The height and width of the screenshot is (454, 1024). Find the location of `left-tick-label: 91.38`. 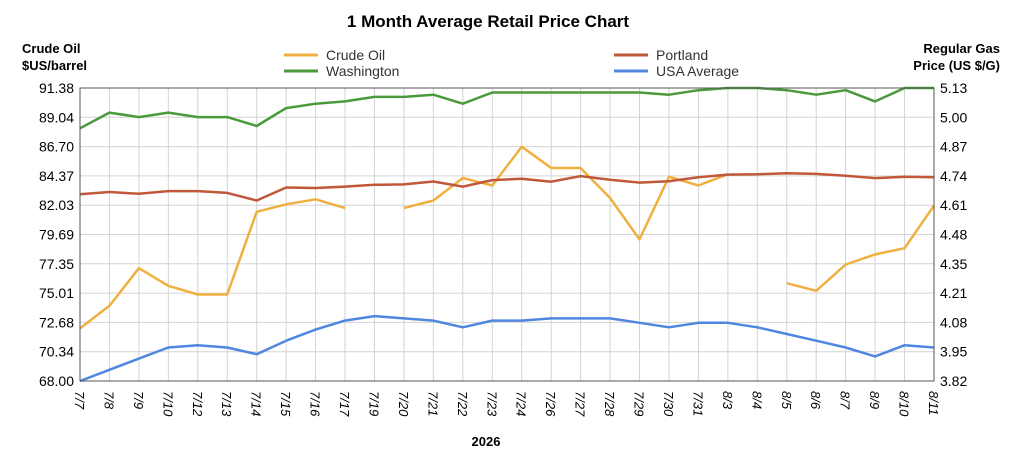

left-tick-label: 91.38 is located at coordinates (56, 88).